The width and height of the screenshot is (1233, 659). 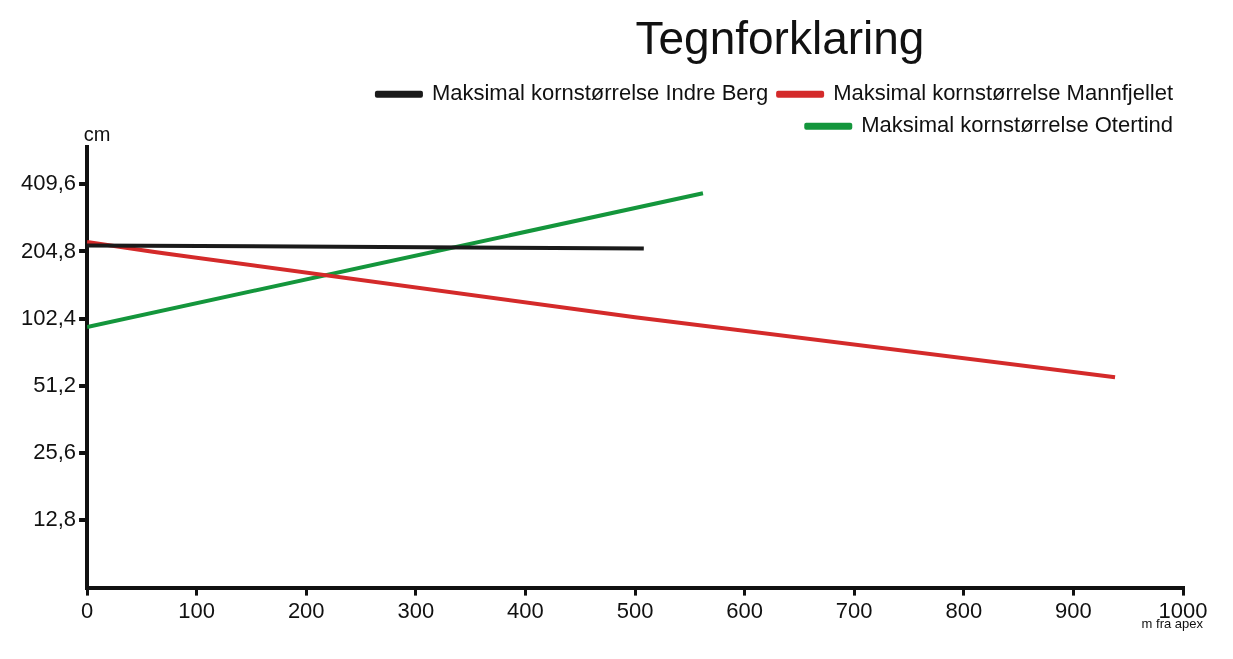 I want to click on legend-label: Maksimal kornstørrelse Indre Berg, so click(x=600, y=93).